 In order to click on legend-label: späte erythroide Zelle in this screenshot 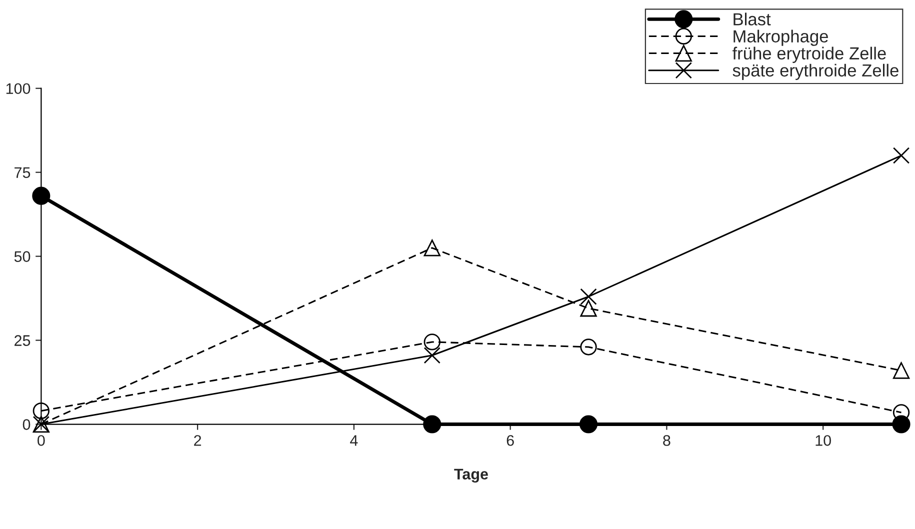, I will do `click(815, 72)`.